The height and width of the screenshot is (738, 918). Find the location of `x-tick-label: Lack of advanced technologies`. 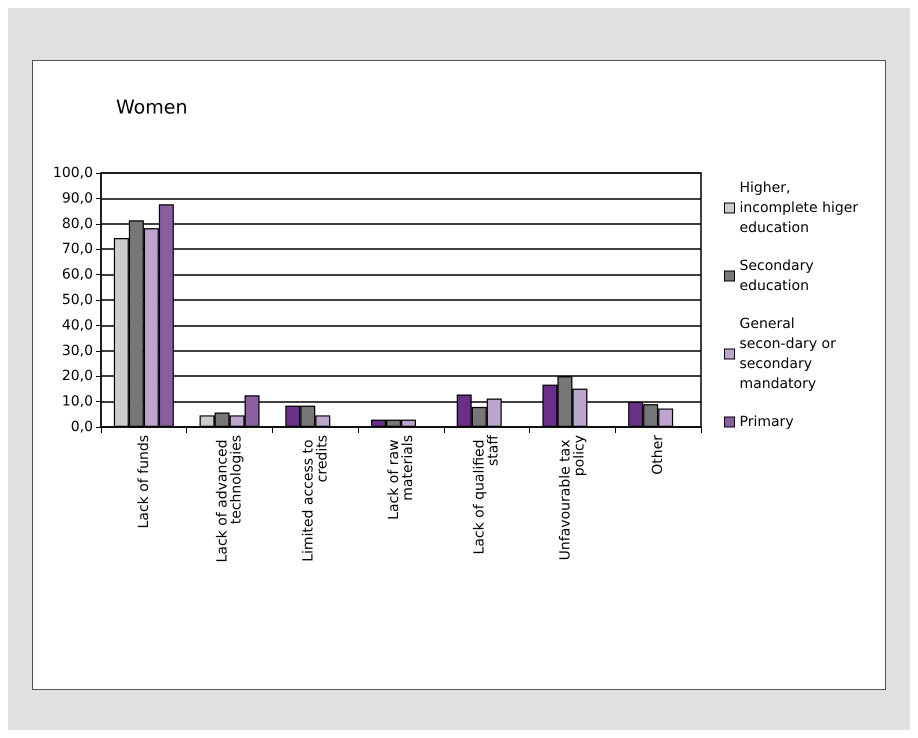

x-tick-label: Lack of advanced technologies is located at coordinates (229, 498).